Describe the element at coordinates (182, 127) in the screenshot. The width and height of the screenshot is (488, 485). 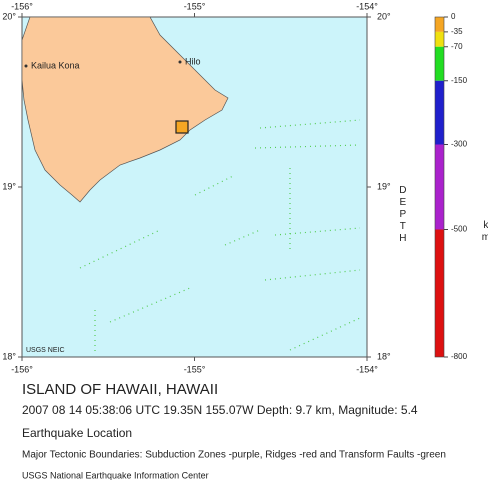
I see `epicenter` at that location.